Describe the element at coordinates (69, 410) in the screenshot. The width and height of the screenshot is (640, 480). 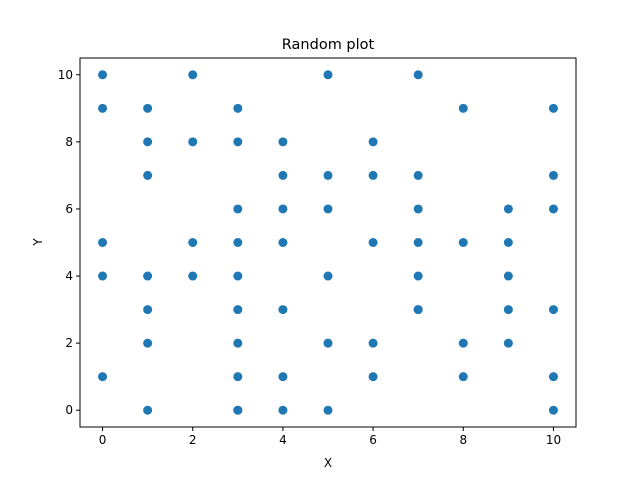
I see `y-tick-label: 0` at that location.